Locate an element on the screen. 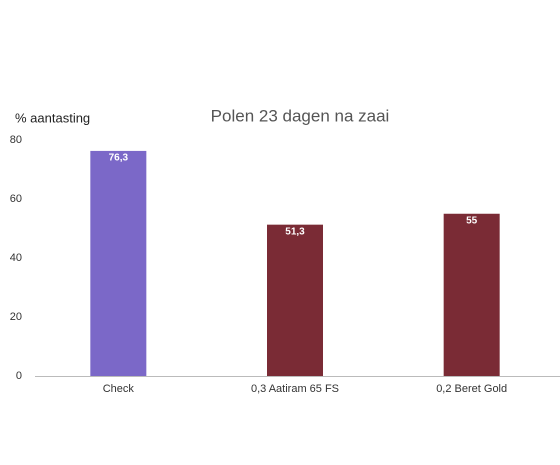  x-tick-label: Check is located at coordinates (119, 389).